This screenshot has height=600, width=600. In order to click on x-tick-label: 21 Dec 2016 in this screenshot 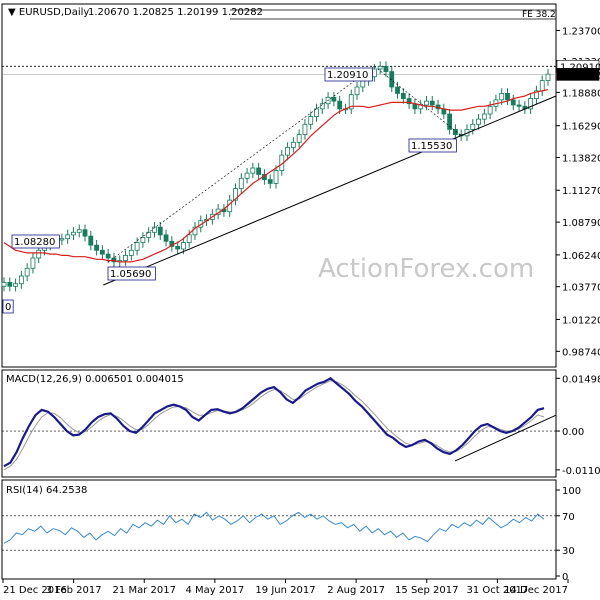, I will do `click(35, 590)`.